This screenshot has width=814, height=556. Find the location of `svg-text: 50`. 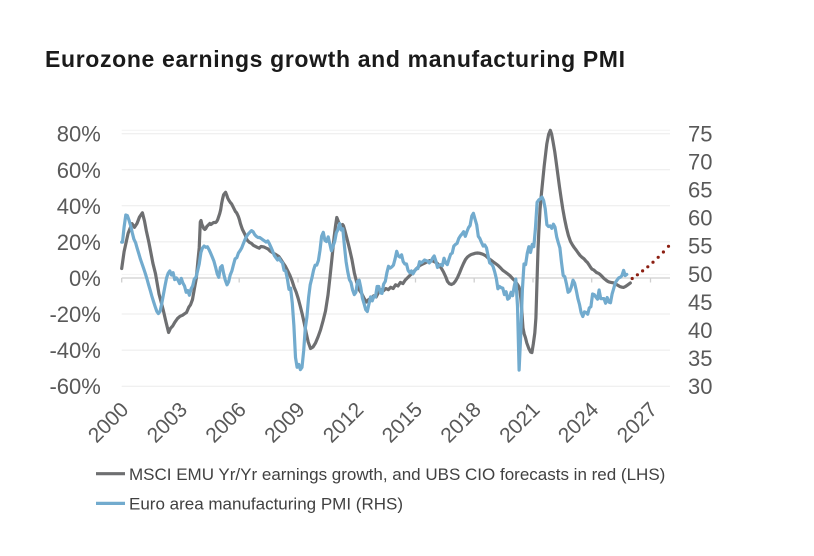

svg-text: 50 is located at coordinates (700, 274).